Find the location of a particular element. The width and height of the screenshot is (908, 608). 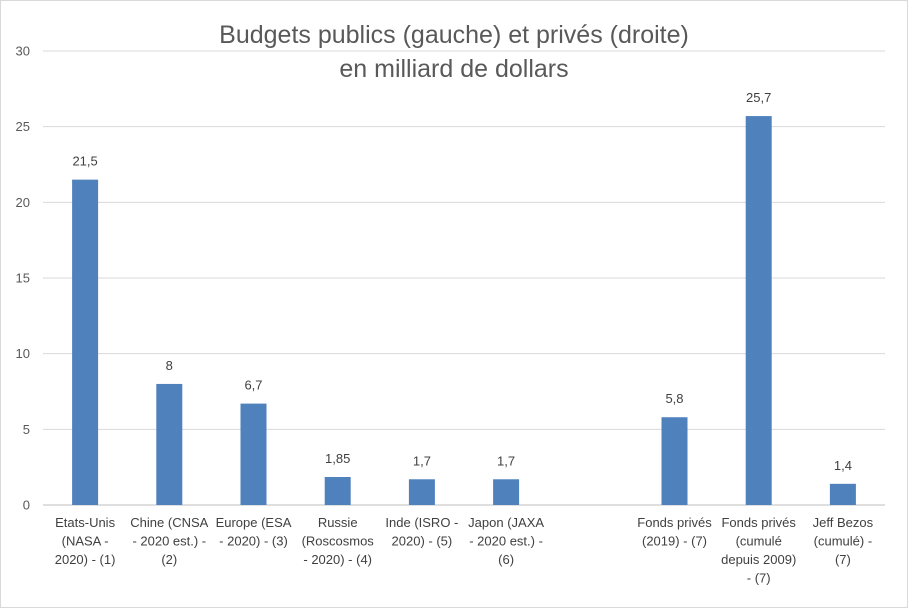

y-tick-label: 5 is located at coordinates (26, 429).